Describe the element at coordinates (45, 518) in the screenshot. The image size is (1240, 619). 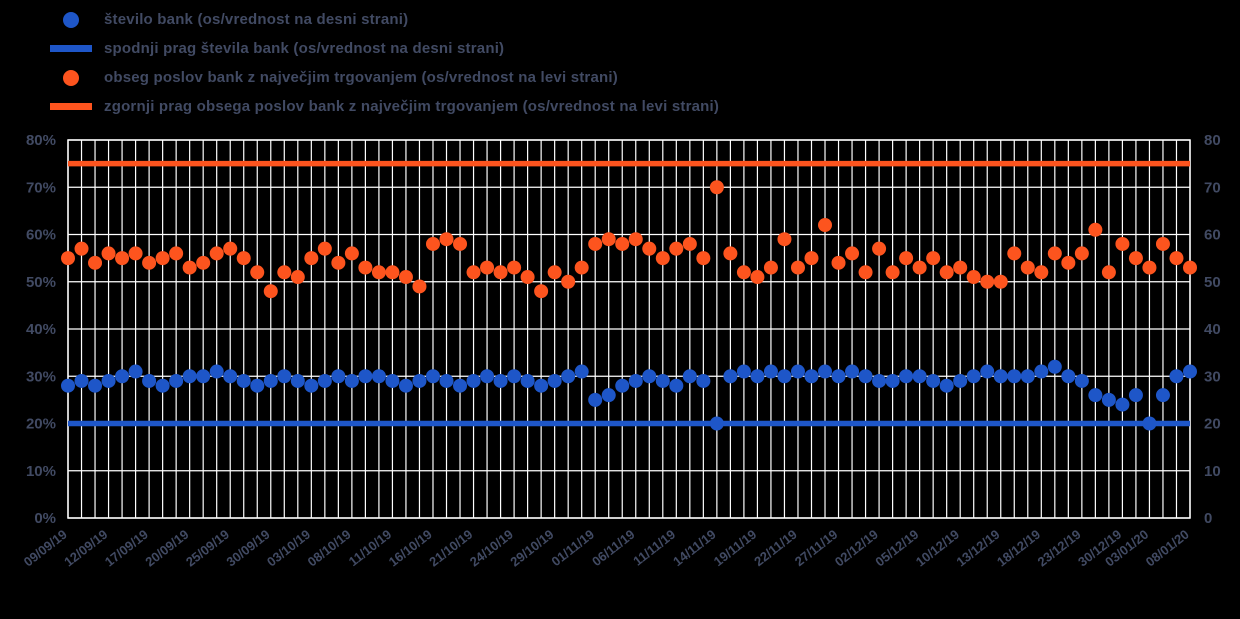
I see `left-axis-tick-label: 0%` at that location.